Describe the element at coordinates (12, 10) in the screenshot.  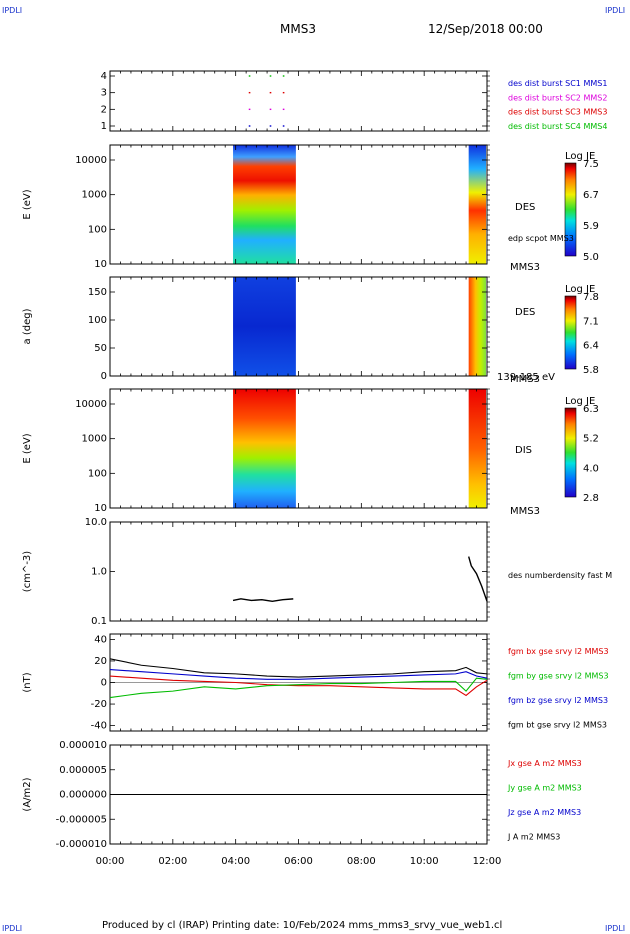
I see `corner-logo-tl: IPDLI` at that location.